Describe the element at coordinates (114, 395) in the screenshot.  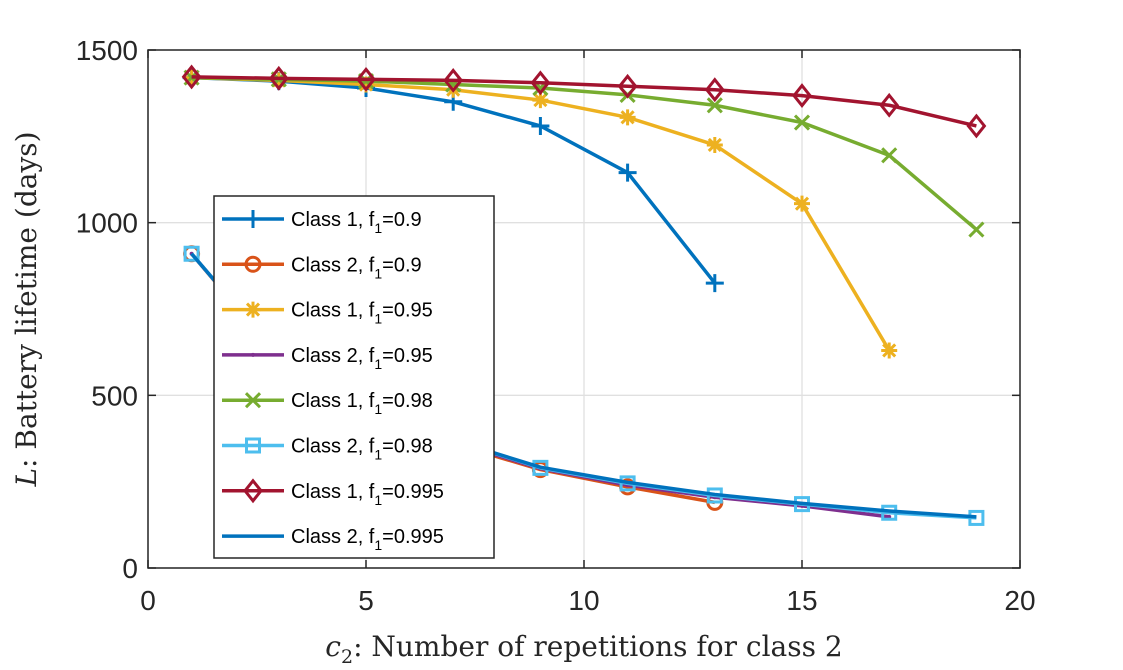
I see `y-tick-label: 500` at that location.